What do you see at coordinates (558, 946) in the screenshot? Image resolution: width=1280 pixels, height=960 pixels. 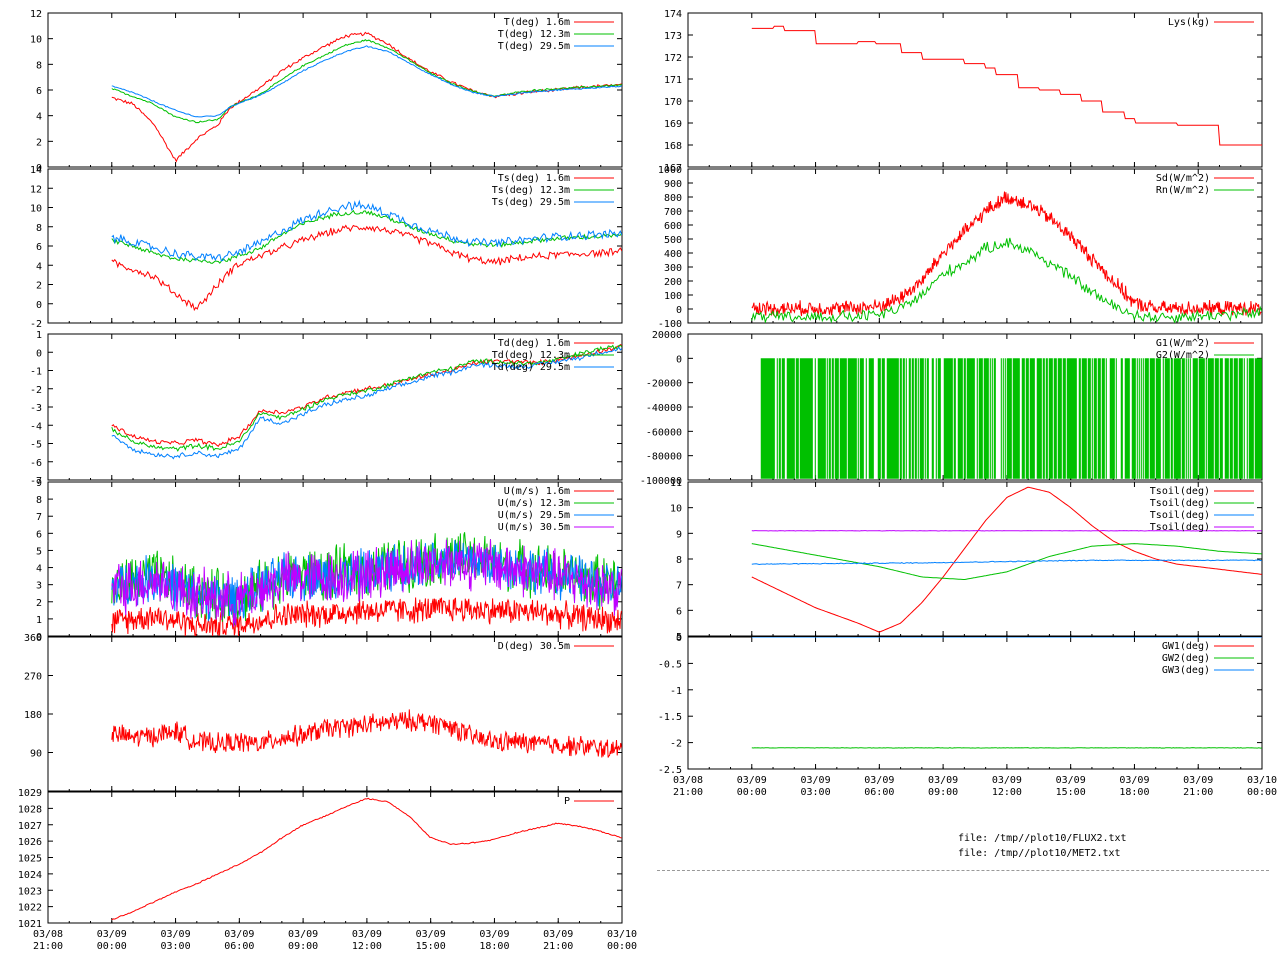 I see `x-tick-label-time: 21:00` at bounding box center [558, 946].